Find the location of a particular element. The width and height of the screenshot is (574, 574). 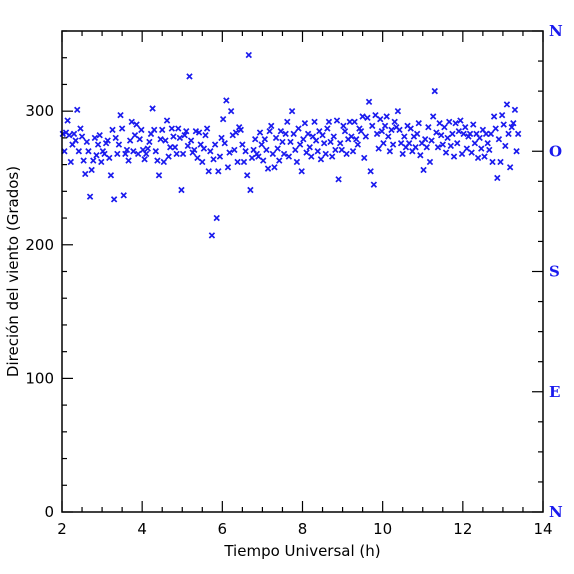

compass-label: E is located at coordinates (554, 392).